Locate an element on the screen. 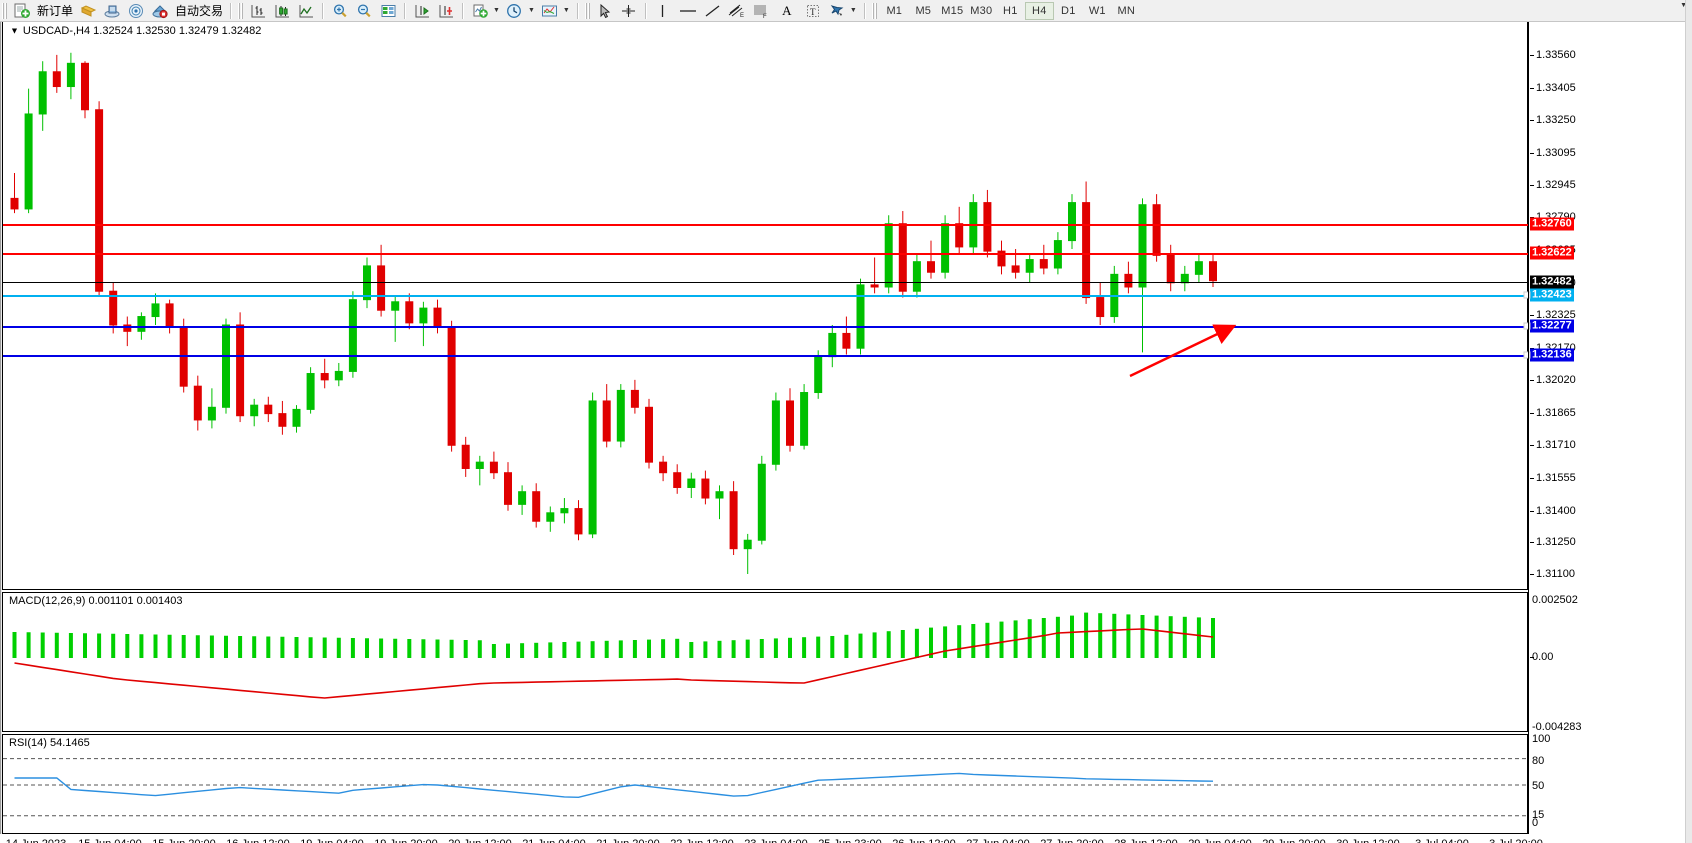 This screenshot has height=843, width=1692. chart-shift-button is located at coordinates (446, 11).